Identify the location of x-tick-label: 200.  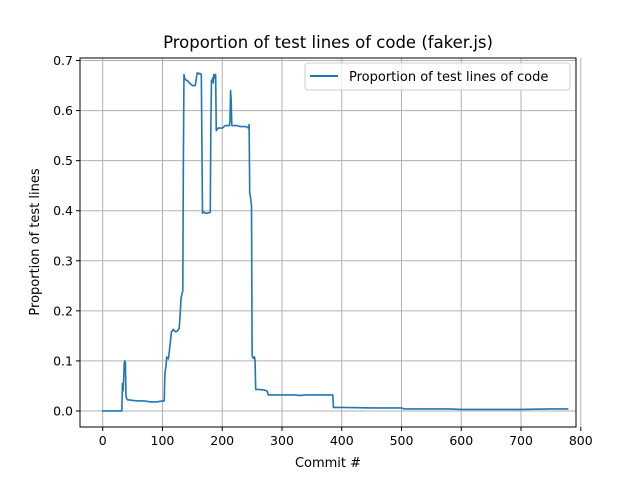
(222, 440).